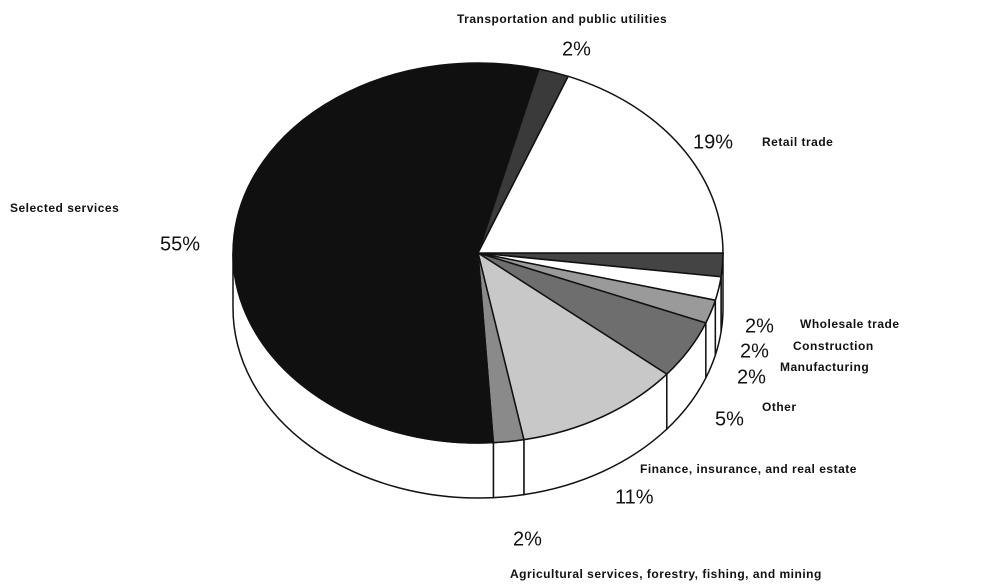 This screenshot has width=1003, height=586. Describe the element at coordinates (797, 142) in the screenshot. I see `slice-label: Retail trade` at that location.